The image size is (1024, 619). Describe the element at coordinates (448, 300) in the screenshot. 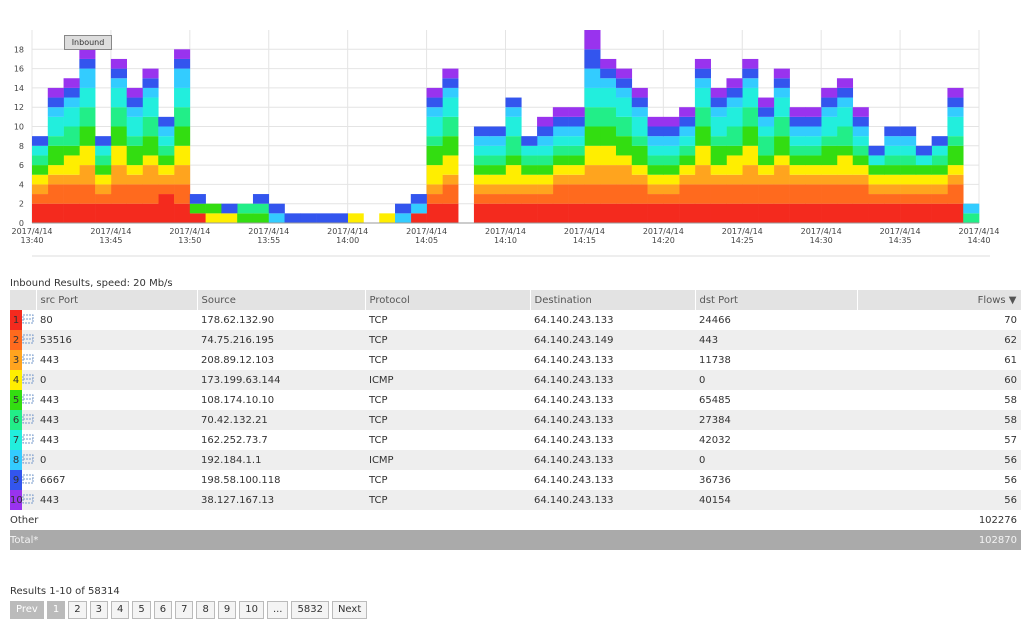

I see `column-header: Protocol` at that location.